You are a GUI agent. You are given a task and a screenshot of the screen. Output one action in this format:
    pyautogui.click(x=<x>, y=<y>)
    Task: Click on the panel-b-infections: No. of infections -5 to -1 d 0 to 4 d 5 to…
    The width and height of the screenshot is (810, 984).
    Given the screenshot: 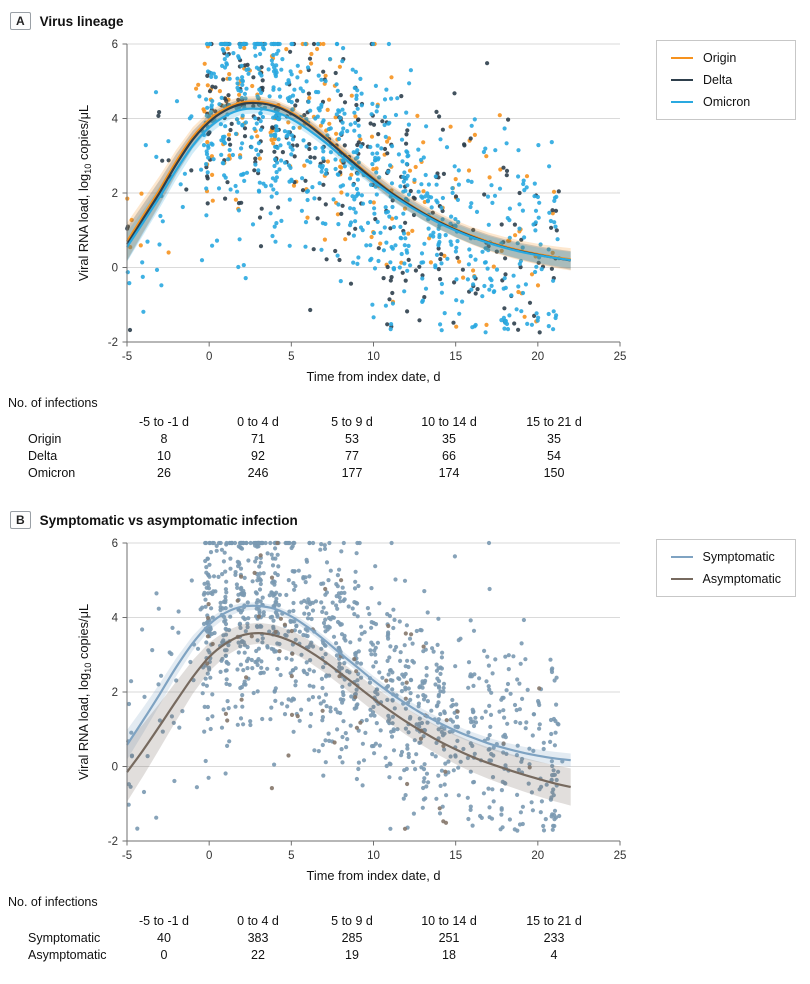 What is the action you would take?
    pyautogui.click(x=405, y=929)
    